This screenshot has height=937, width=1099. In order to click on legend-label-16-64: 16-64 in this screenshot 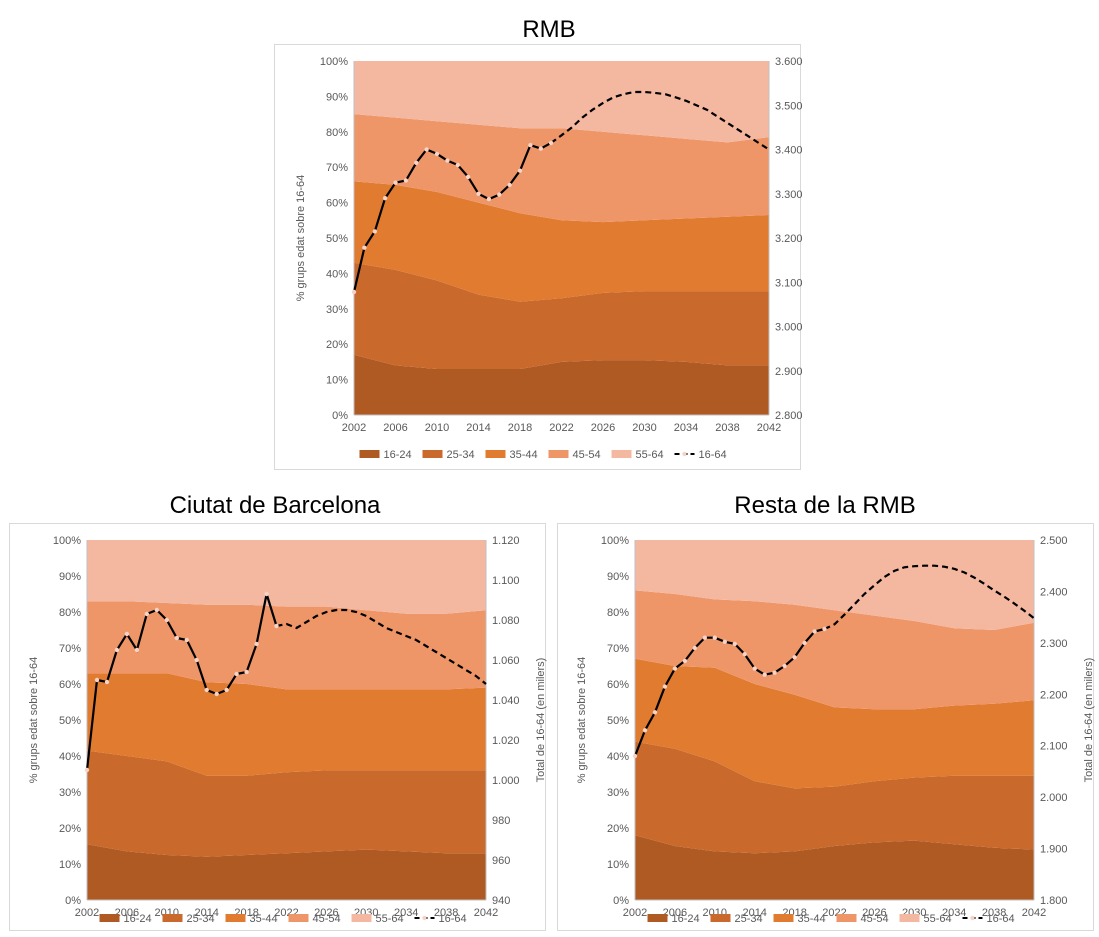, I will do `click(713, 455)`.